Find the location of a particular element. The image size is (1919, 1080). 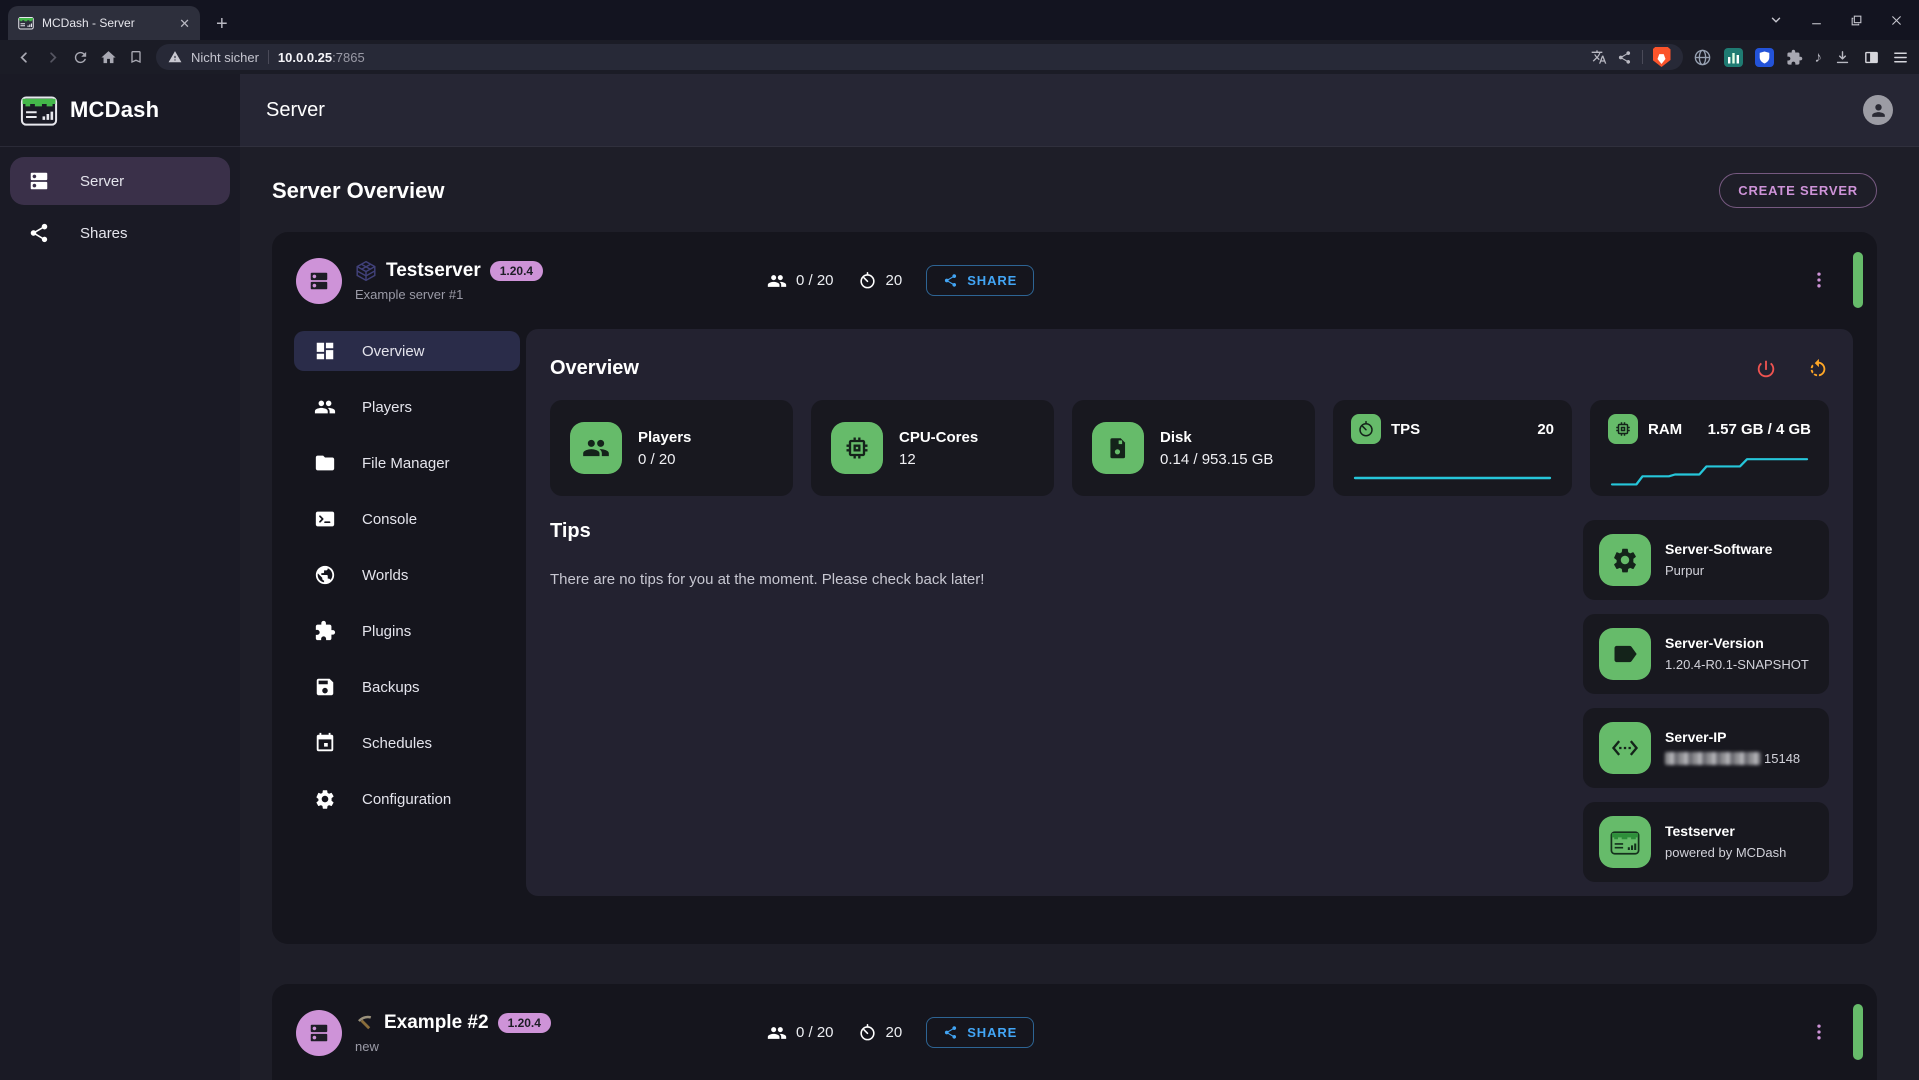

tab-worlds: Worlds is located at coordinates (407, 575).